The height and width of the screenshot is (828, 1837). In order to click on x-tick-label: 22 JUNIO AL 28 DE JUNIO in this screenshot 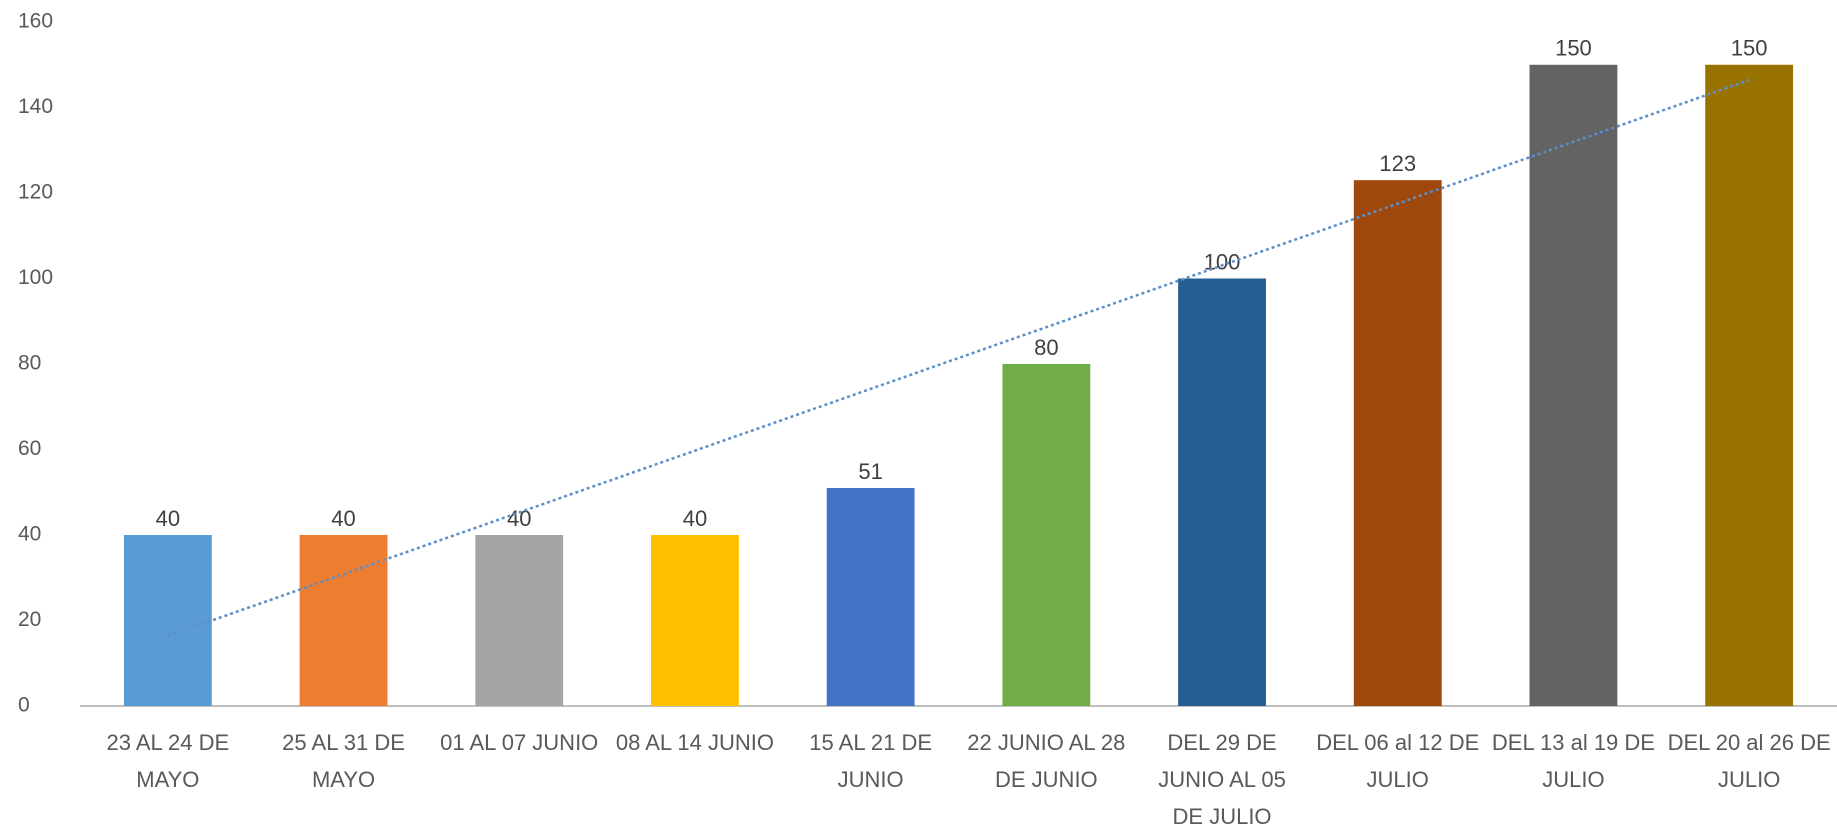, I will do `click(1046, 761)`.